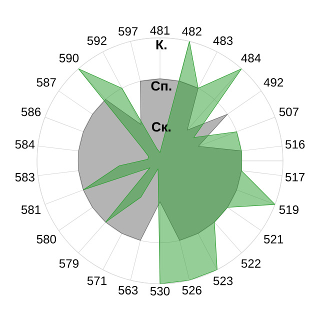 The height and width of the screenshot is (320, 320). Describe the element at coordinates (288, 209) in the screenshot. I see `spoke-label: 519` at that location.